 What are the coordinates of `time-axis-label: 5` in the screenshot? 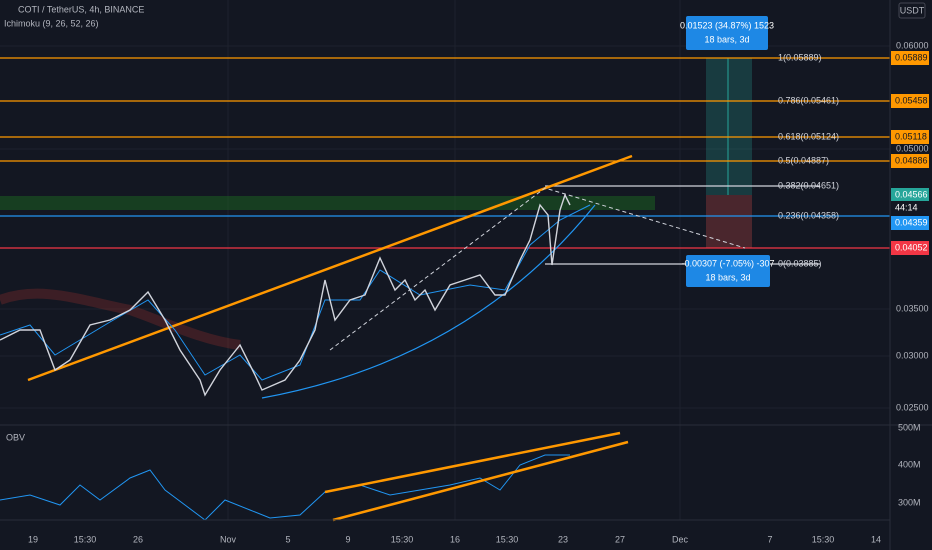 It's located at (287, 539).